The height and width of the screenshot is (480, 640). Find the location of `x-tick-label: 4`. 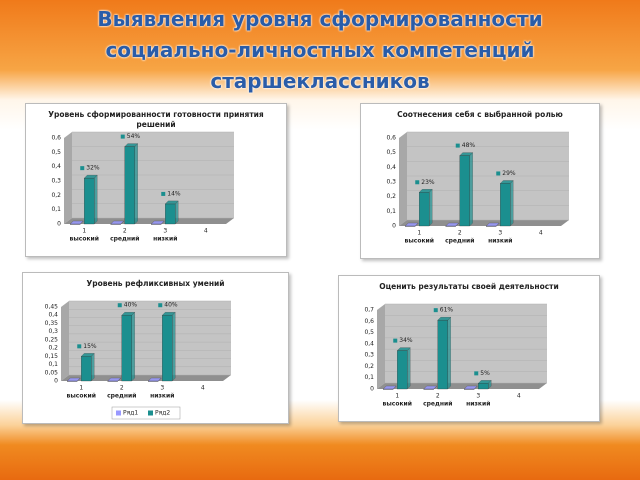

x-tick-label: 4 is located at coordinates (541, 233).